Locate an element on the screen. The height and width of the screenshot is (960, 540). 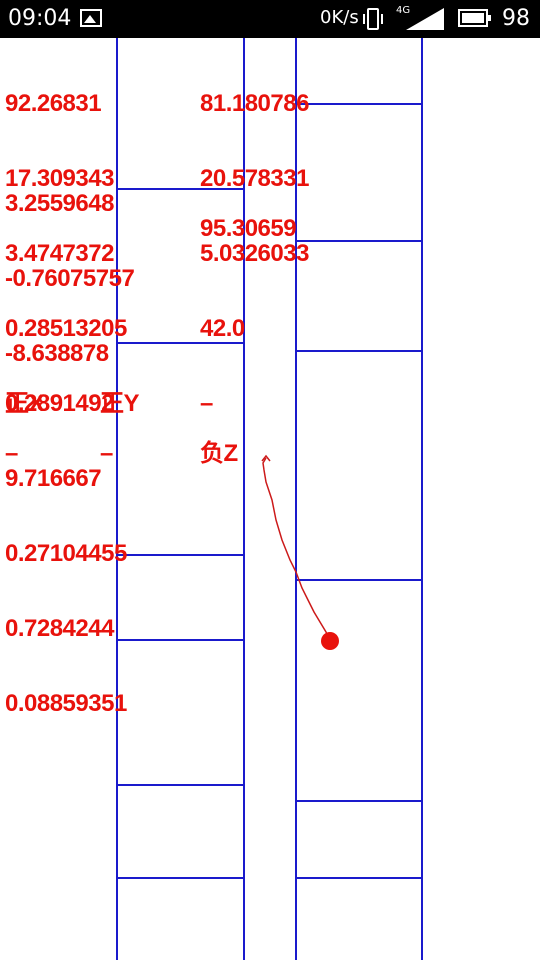
value: 0.27104455 is located at coordinates (66, 553).